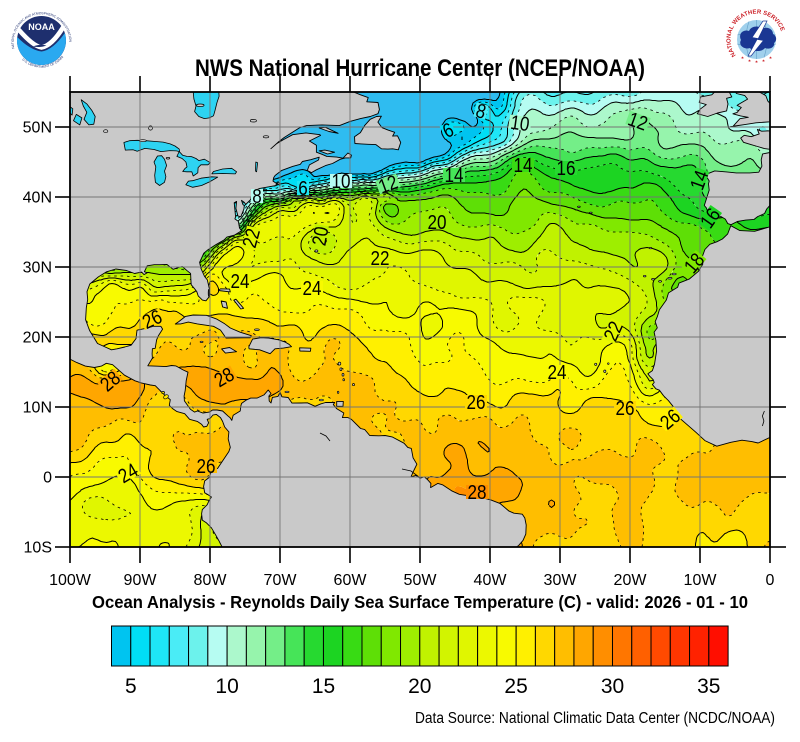 The height and width of the screenshot is (742, 800). I want to click on svg-text: 8, so click(257, 197).